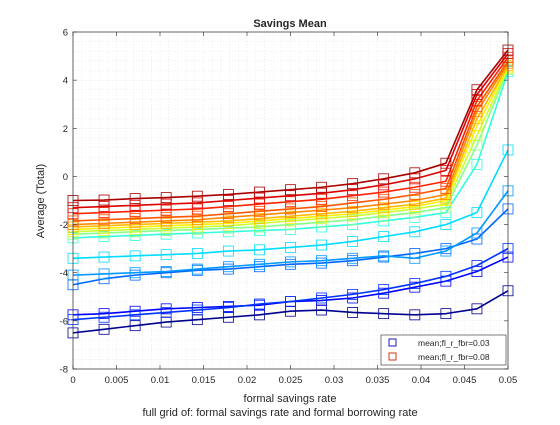  Describe the element at coordinates (65, 129) in the screenshot. I see `y-tick-label: 2` at that location.